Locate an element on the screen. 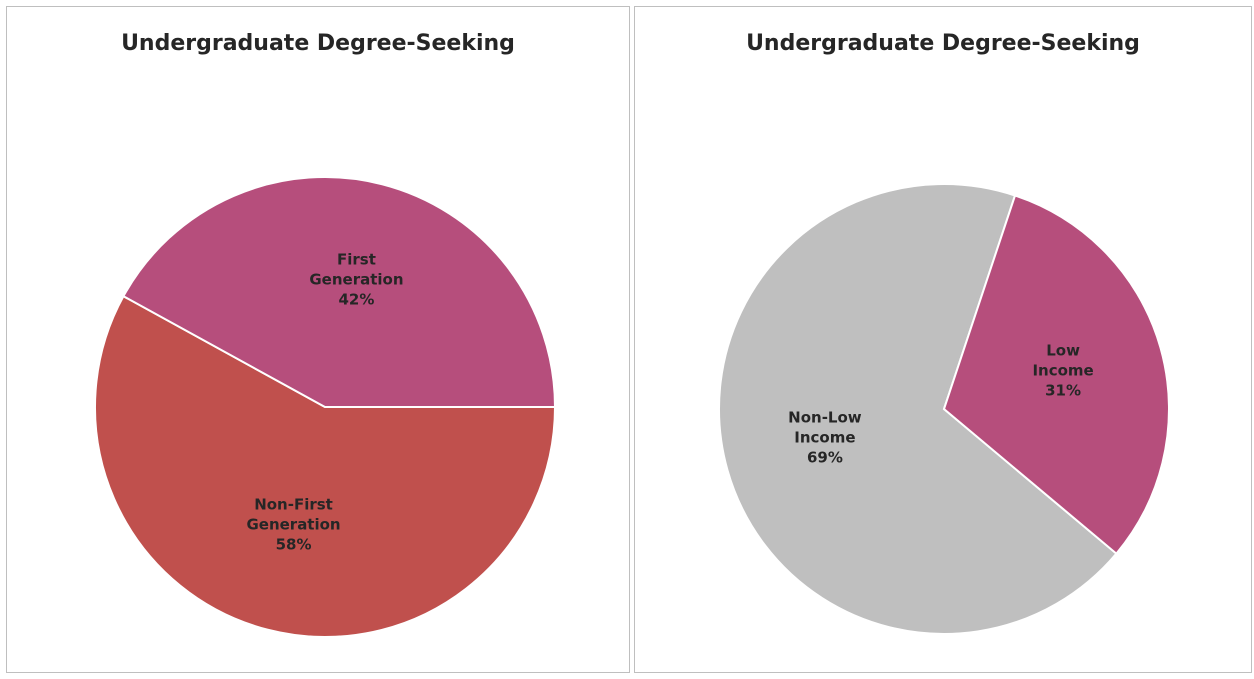 The image size is (1254, 679). pie-slice-low-income is located at coordinates (1056, 375).